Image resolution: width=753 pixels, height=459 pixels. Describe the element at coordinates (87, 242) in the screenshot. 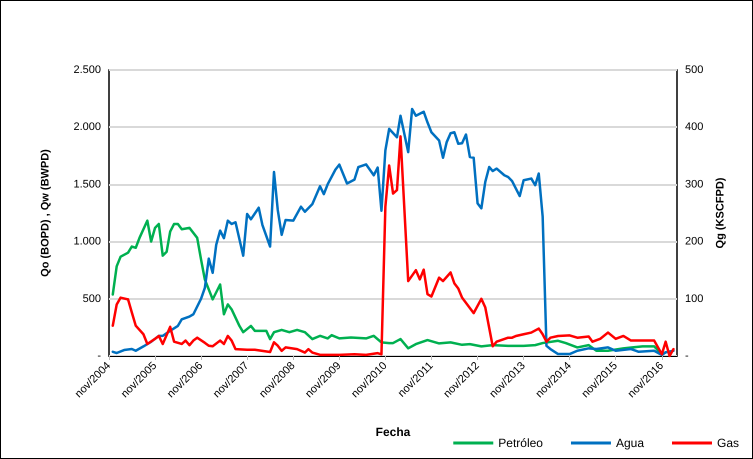

I see `y-tick-label: 1.000` at that location.